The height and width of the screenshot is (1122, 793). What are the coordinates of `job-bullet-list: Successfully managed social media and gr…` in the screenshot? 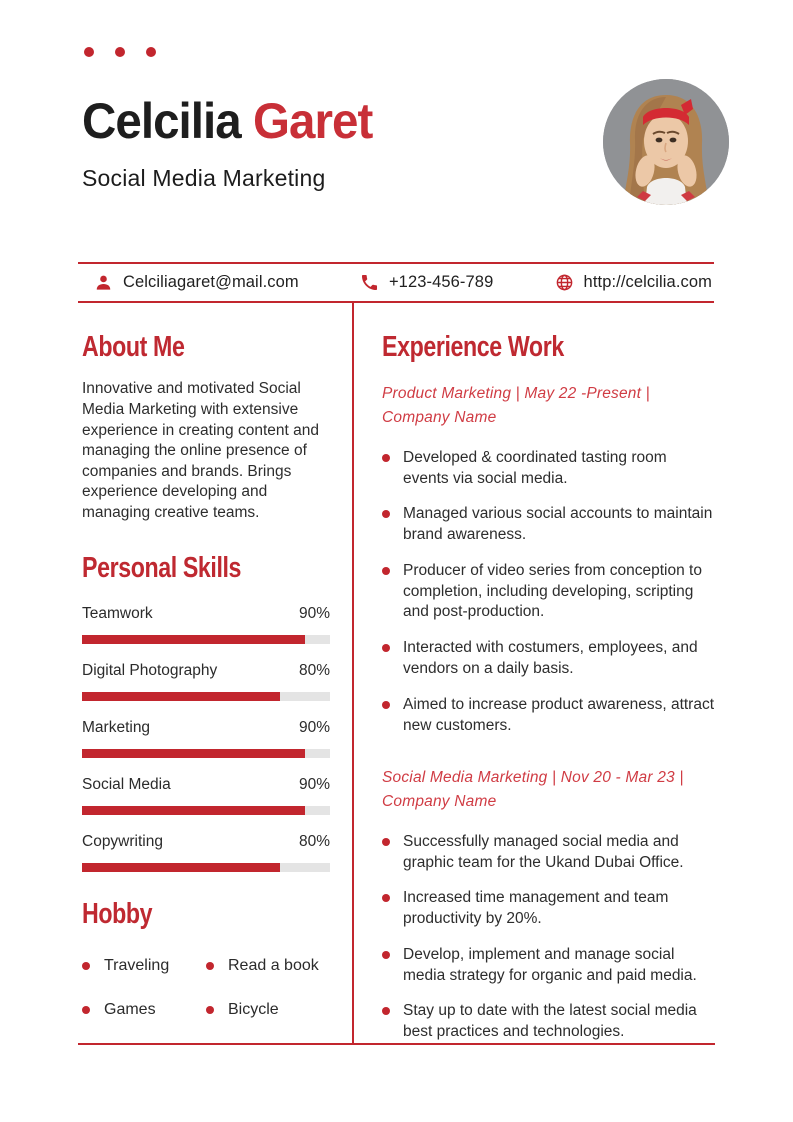 It's located at (548, 937).